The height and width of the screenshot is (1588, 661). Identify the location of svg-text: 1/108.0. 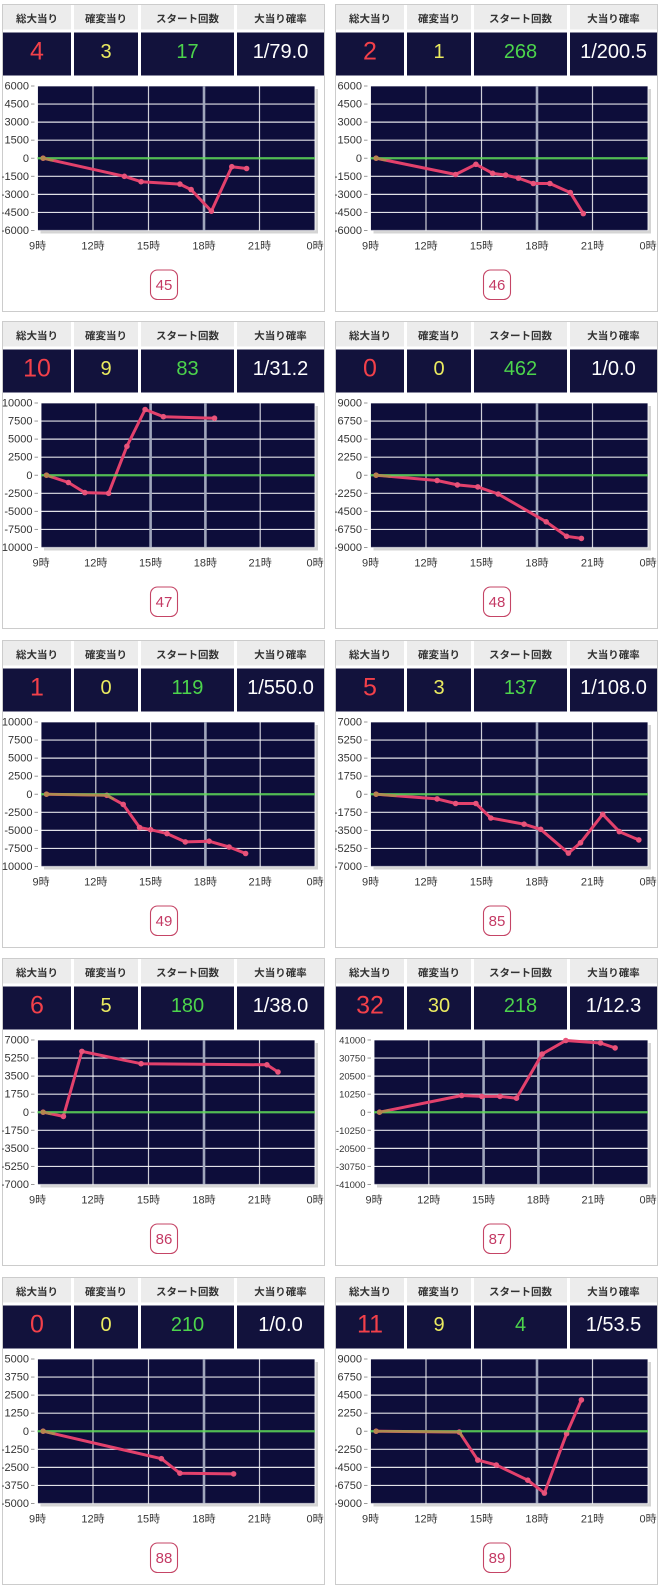
(613, 688).